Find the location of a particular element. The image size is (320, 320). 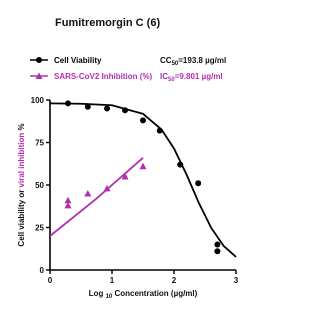

y-tick-label: 0 is located at coordinates (42, 270).